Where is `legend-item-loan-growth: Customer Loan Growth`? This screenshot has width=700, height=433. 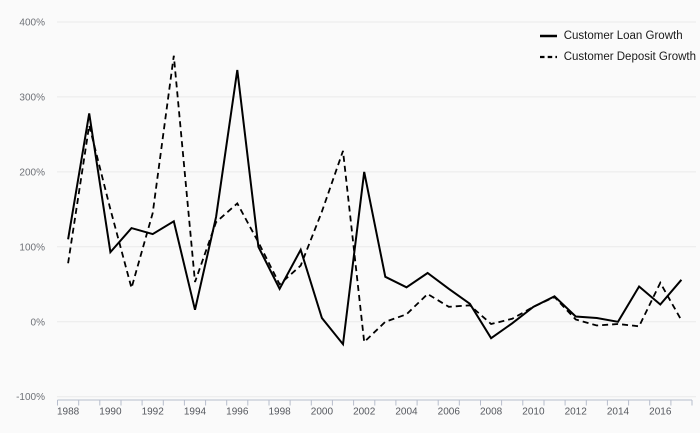 legend-item-loan-growth: Customer Loan Growth is located at coordinates (617, 35).